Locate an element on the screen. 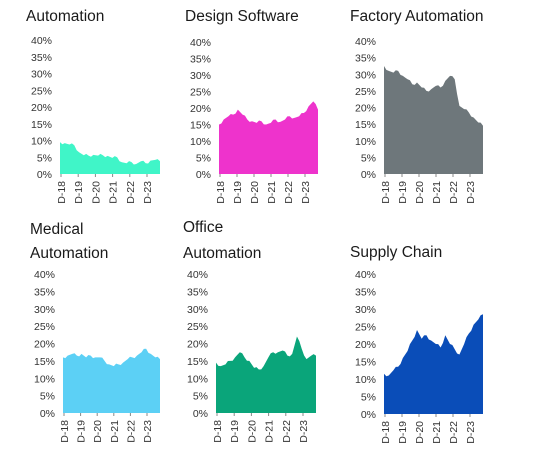 This screenshot has height=455, width=536. chart-title: Design Software is located at coordinates (242, 16).